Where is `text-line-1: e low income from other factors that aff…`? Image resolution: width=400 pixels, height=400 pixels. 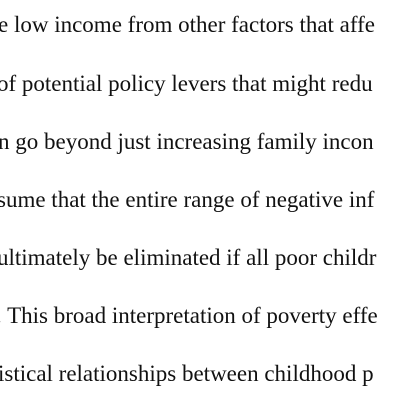 text-line-1: e low income from other factors that aff… is located at coordinates (188, 24).